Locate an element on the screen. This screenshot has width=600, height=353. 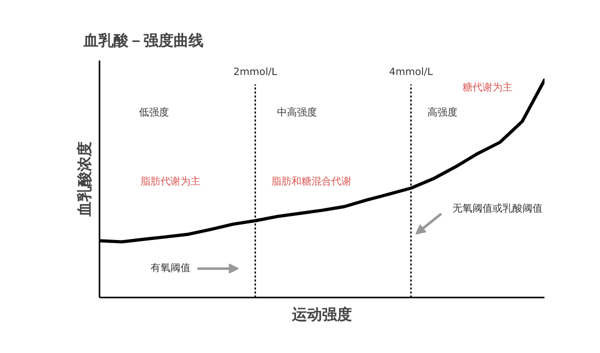
x-axis-title: 运动强度 is located at coordinates (321, 315).